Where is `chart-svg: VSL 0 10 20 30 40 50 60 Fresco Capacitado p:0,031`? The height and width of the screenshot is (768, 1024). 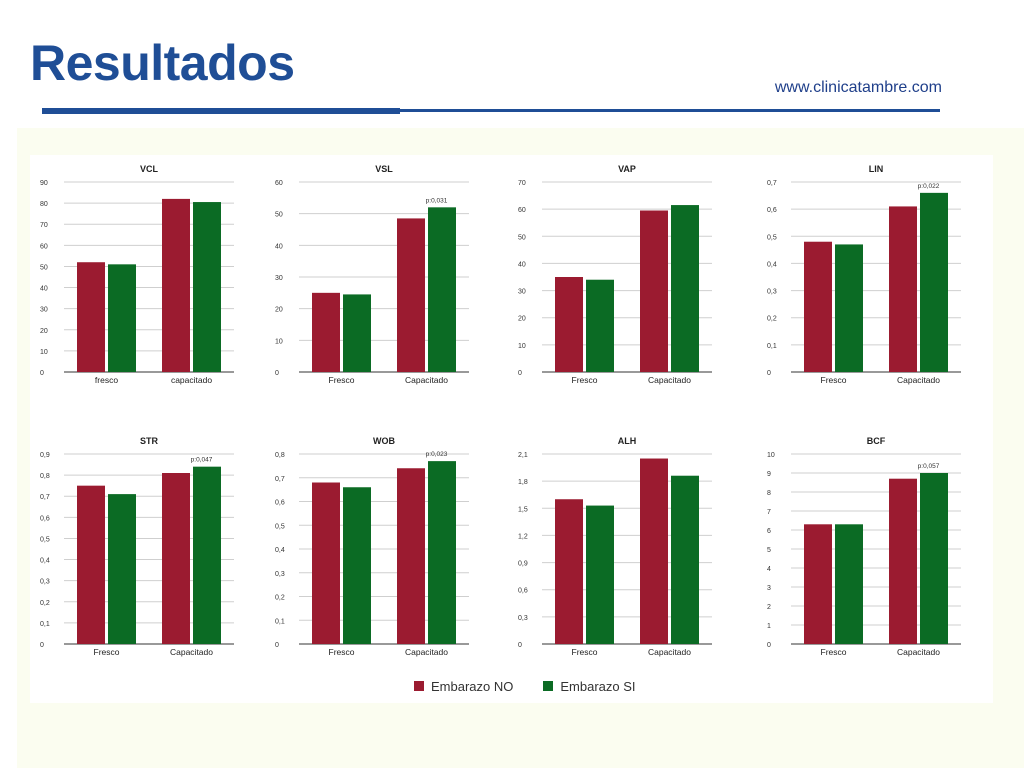
chart-svg: VSL 0 10 20 30 40 50 60 Fresco Capacitado p:0,031 is located at coordinates (372, 274).